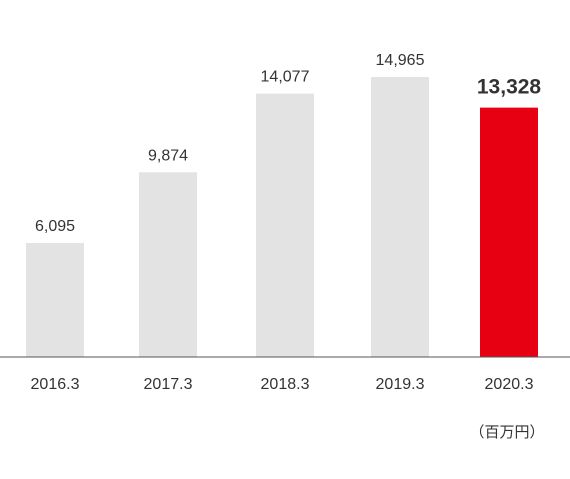  I want to click on x-tick-label-2018.3: 2018.3, so click(285, 384).